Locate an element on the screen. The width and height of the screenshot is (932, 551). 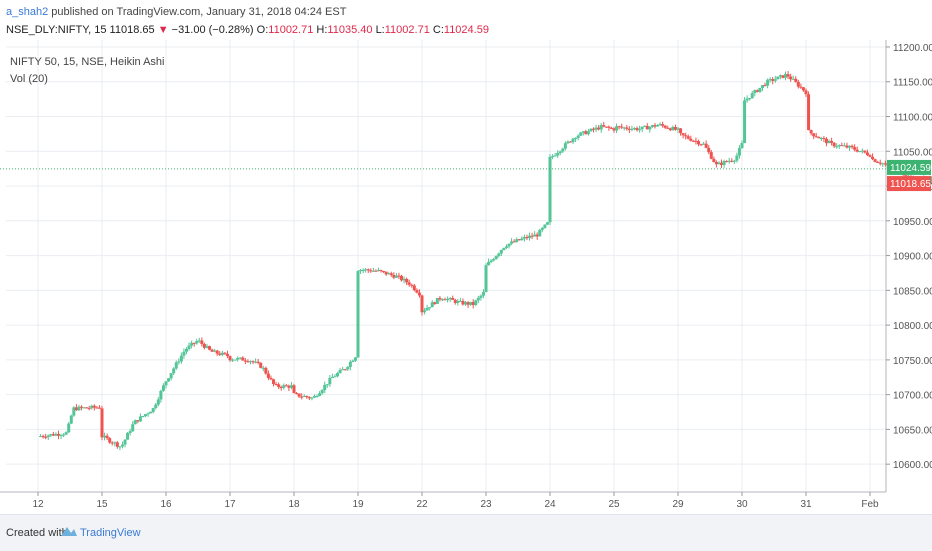
price-tick-label: 10950.00 is located at coordinates (912, 222).